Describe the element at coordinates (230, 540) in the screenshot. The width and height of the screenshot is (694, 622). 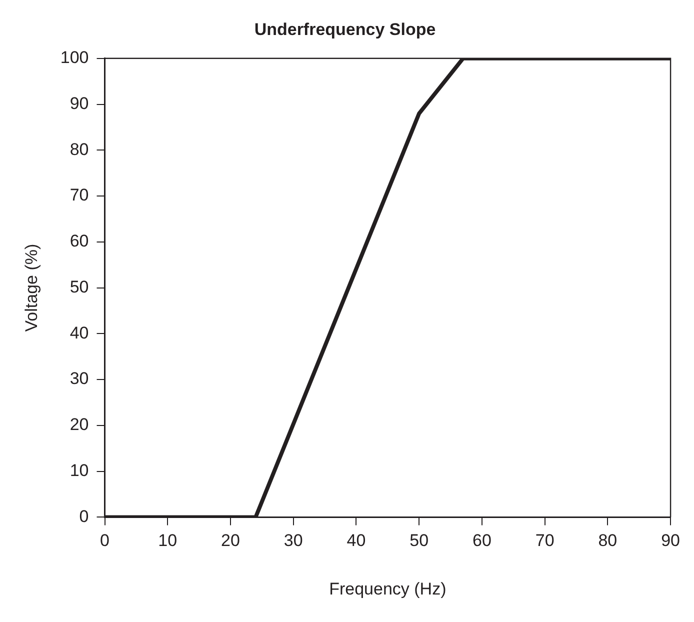
I see `x-tick-label: 20` at that location.